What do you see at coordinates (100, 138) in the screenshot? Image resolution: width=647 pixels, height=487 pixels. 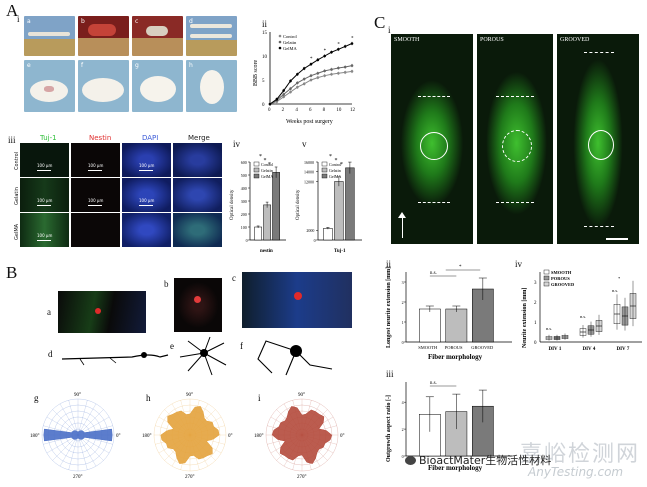 I see `col-header-nestin: Nestin` at bounding box center [100, 138].